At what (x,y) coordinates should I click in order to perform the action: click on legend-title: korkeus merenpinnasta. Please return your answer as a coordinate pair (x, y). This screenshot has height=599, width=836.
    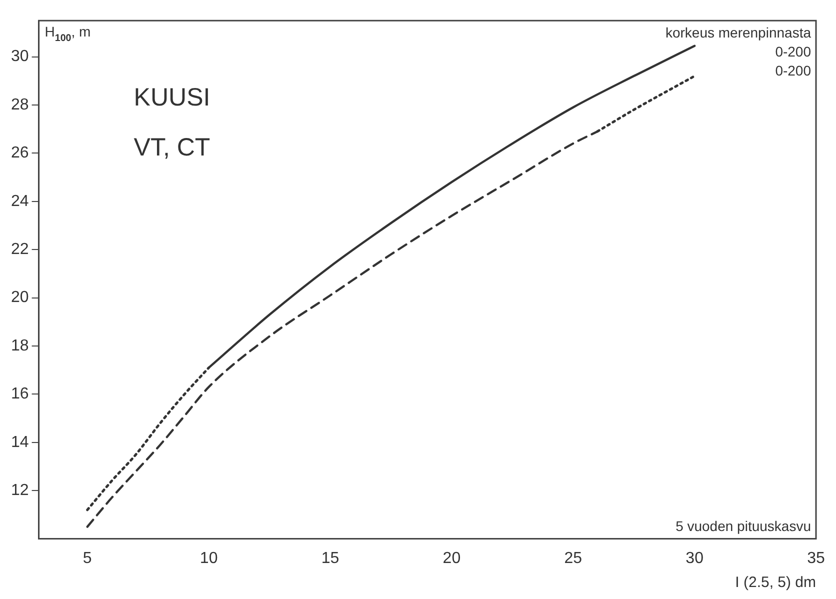
    Looking at the image, I should click on (738, 32).